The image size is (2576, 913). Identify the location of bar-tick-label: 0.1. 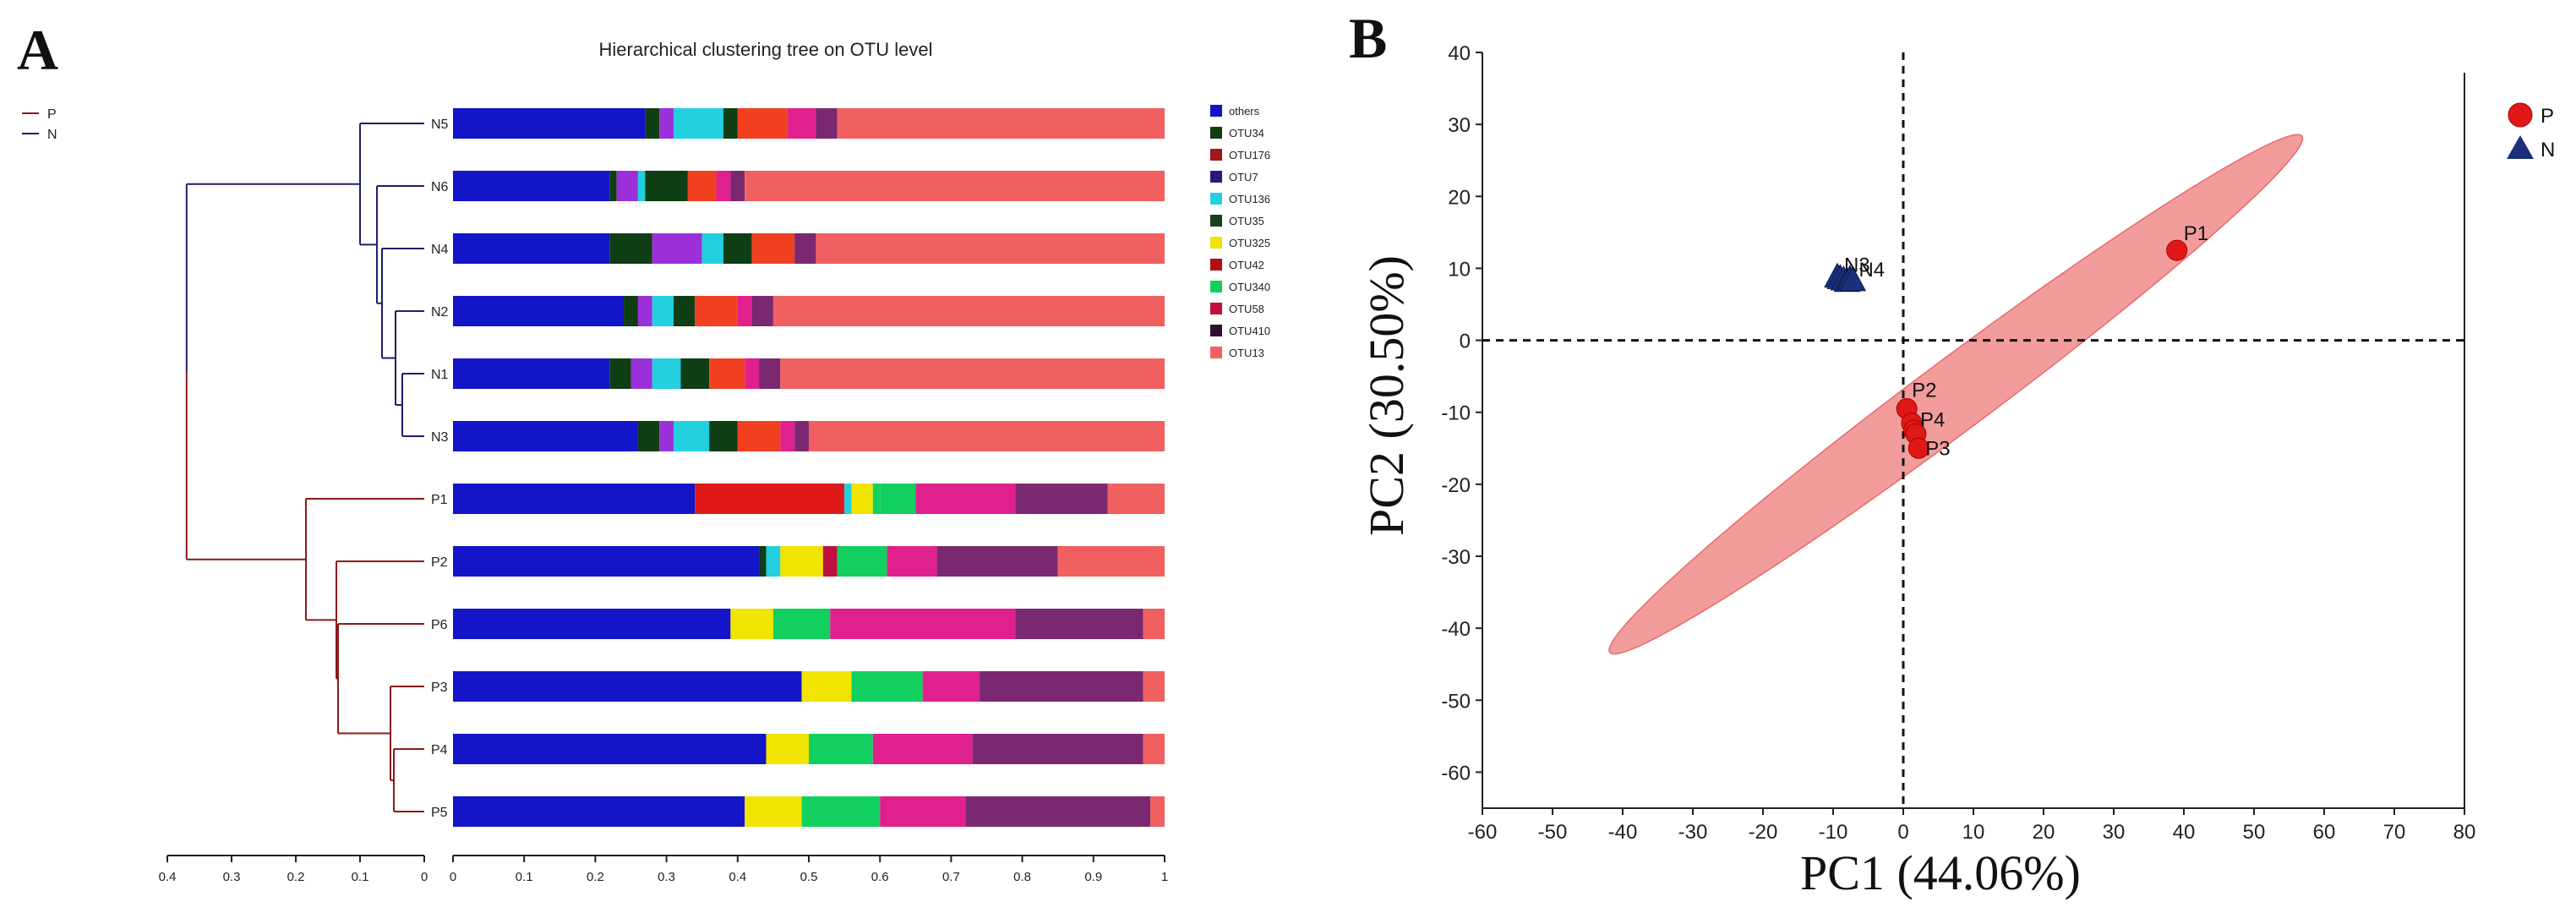
(524, 877).